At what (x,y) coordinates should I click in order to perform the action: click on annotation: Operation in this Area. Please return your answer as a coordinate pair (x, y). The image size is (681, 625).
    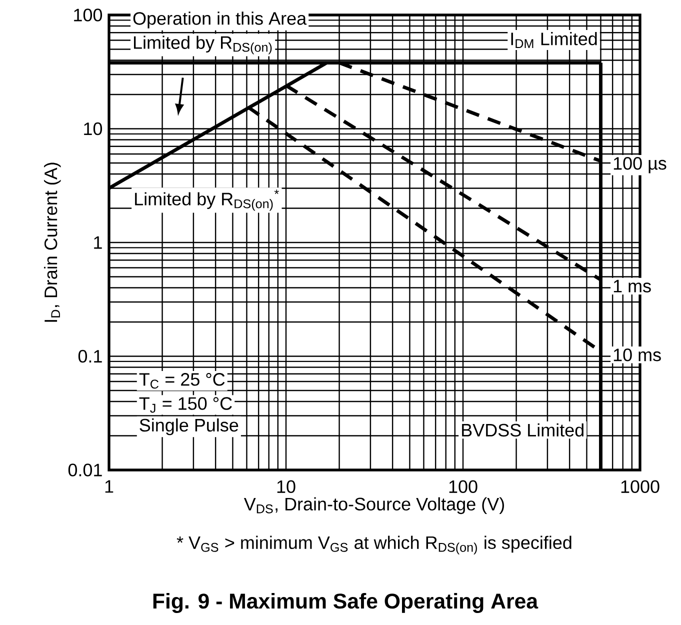
    Looking at the image, I should click on (220, 20).